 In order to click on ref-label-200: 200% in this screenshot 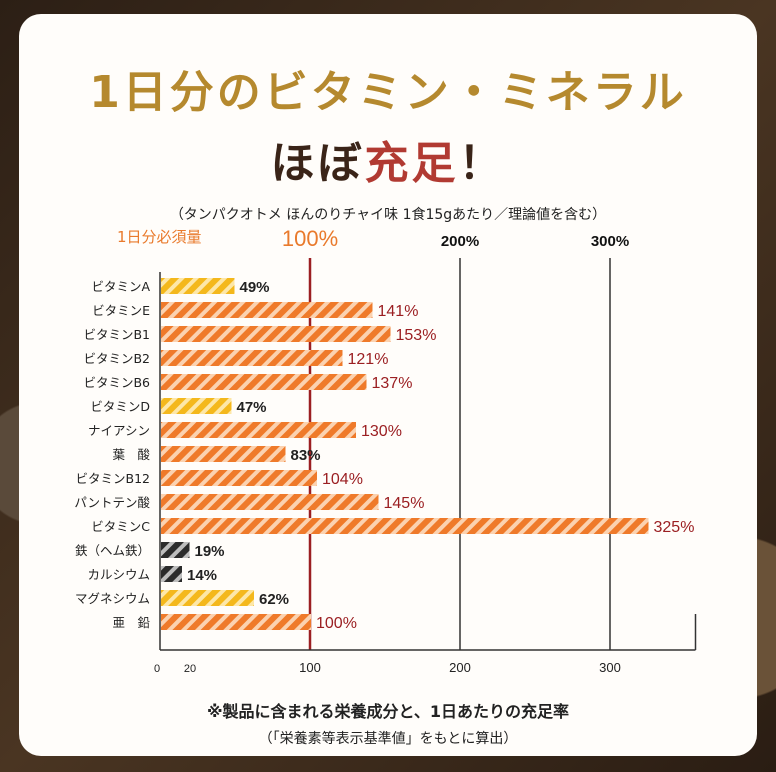, I will do `click(460, 241)`.